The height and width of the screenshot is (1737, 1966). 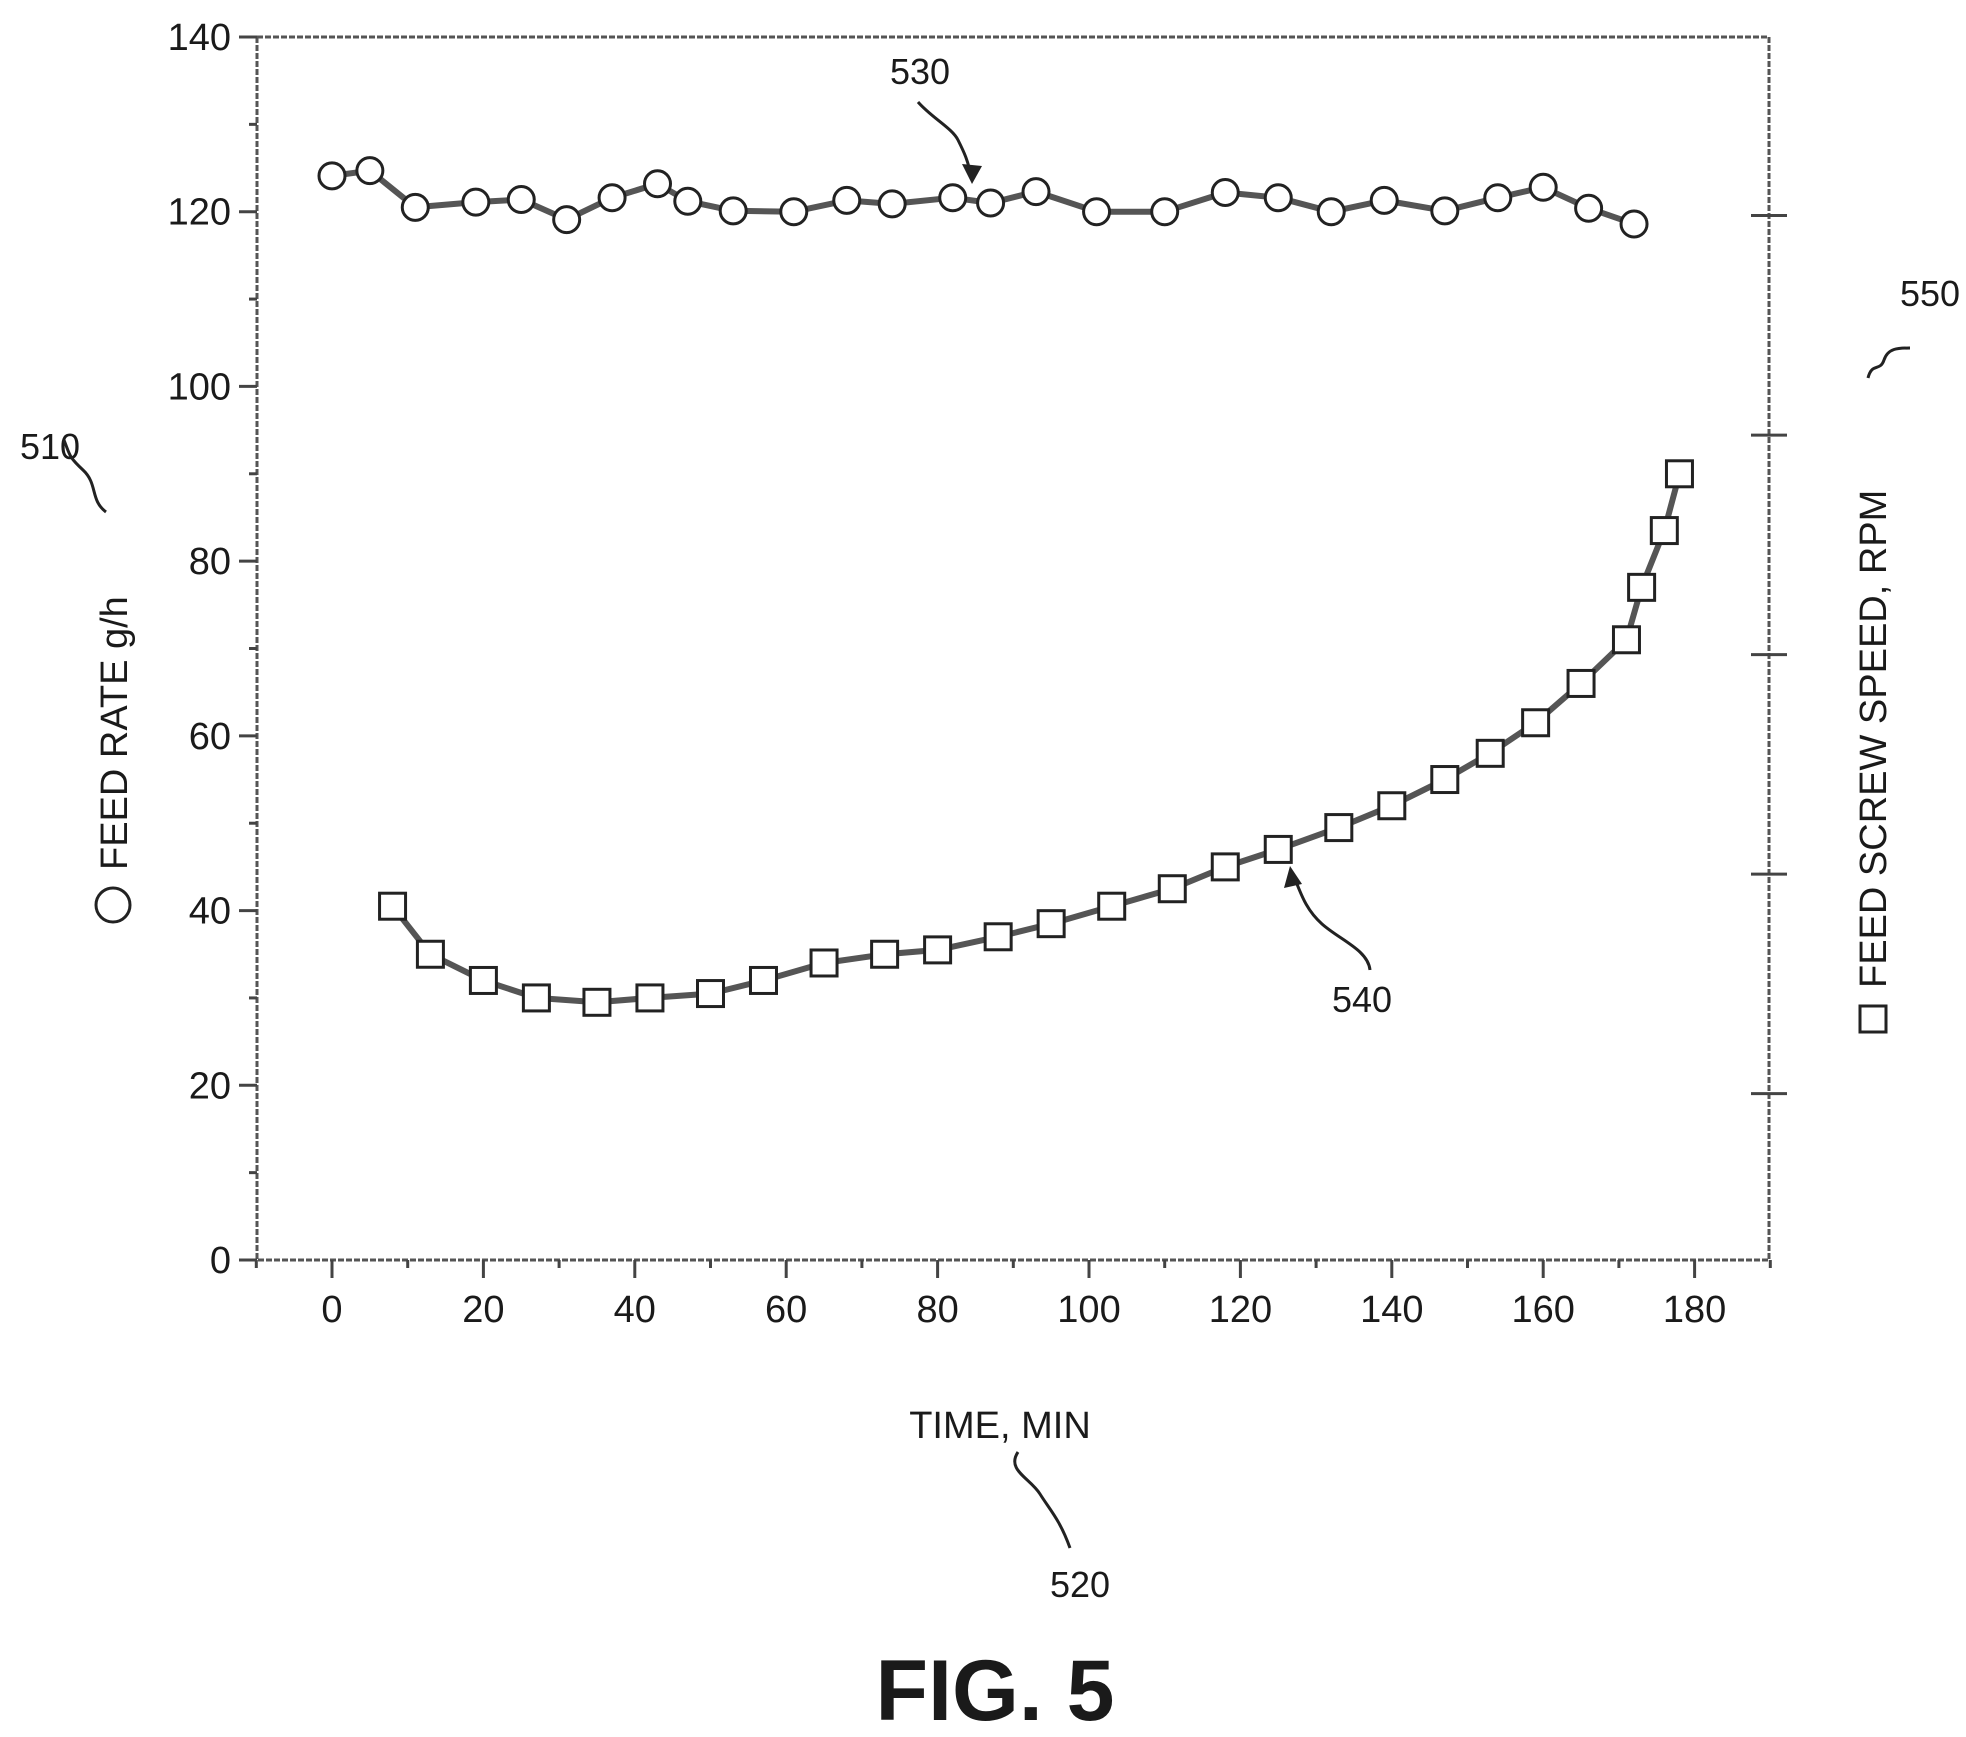 I want to click on y-axis-title: FEED RATE g/h, so click(x=115, y=760).